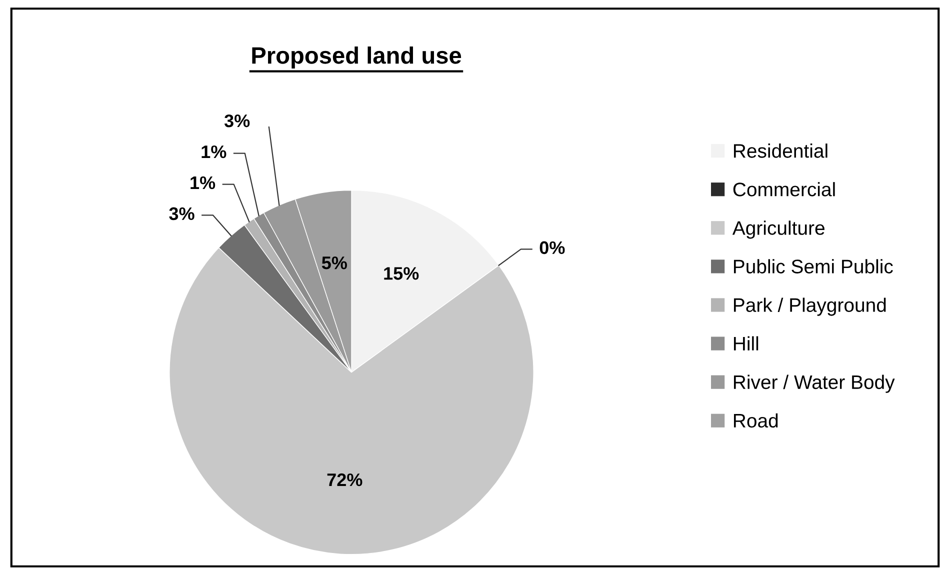  Describe the element at coordinates (756, 420) in the screenshot. I see `legend-label: Road` at that location.